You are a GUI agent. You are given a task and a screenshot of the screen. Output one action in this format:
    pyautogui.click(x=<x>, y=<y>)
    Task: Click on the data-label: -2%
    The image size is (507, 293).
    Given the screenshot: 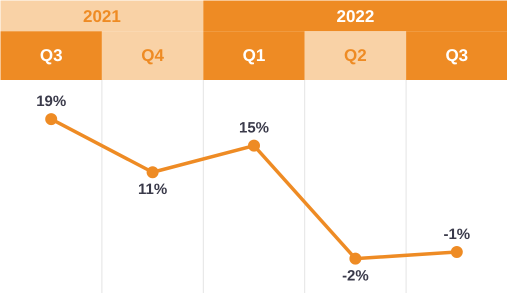 What is the action you would take?
    pyautogui.click(x=355, y=276)
    